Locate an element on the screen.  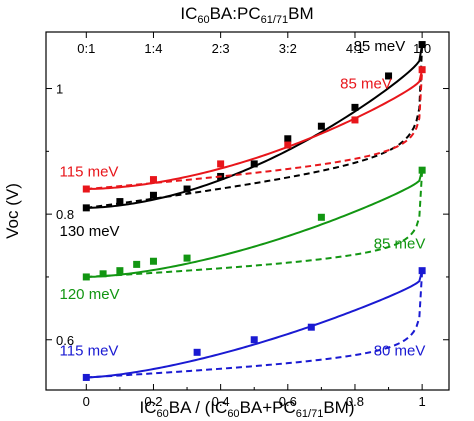
y-tick-label: 0.8 is located at coordinates (65, 214).